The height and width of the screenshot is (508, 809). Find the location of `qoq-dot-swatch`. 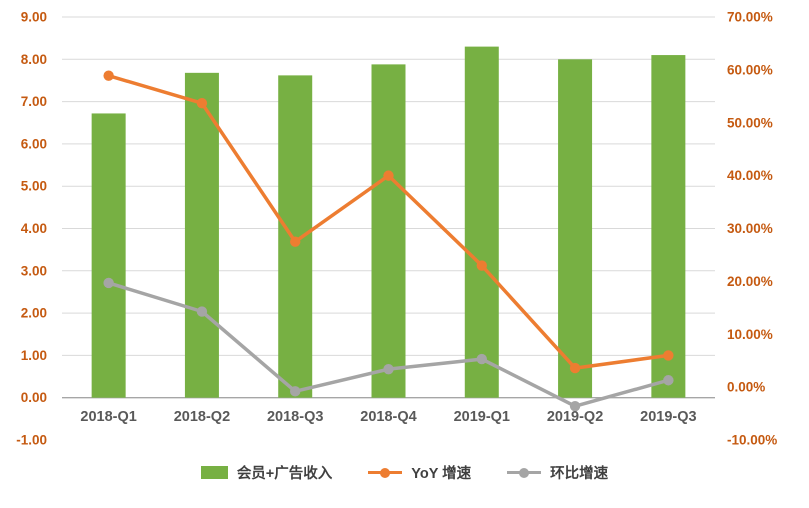

qoq-dot-swatch is located at coordinates (524, 472).